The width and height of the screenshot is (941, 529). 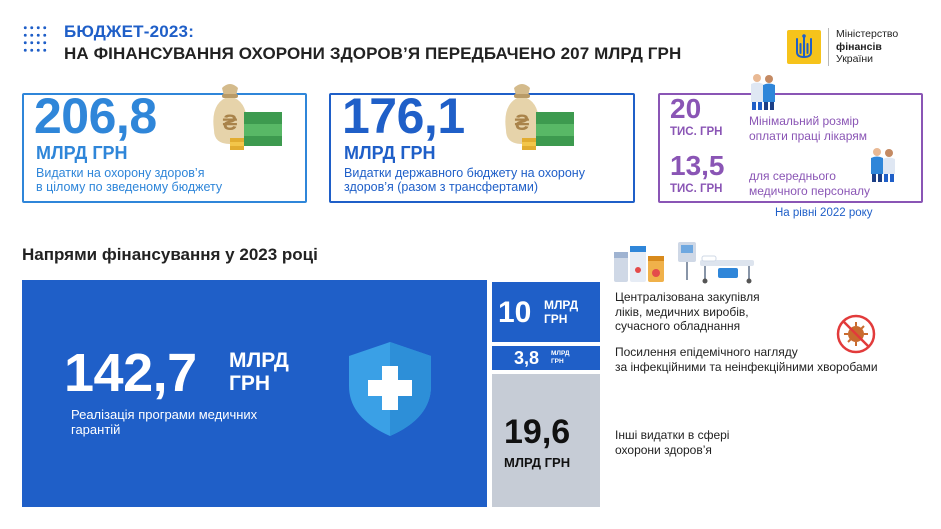 What do you see at coordinates (259, 372) in the screenshot?
I see `medical-guarantees-unit: МЛРД ГРН` at bounding box center [259, 372].